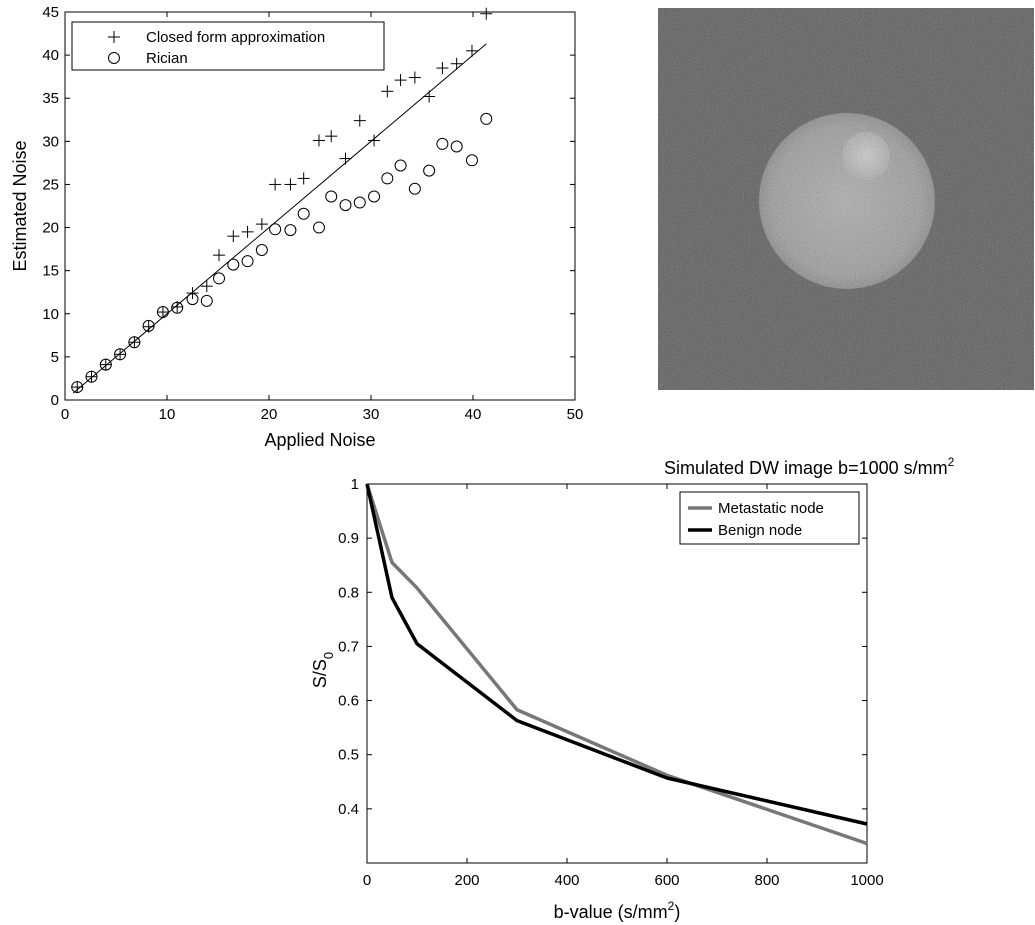 The image size is (1035, 925). I want to click on decay-y-tick-label: 0.5, so click(348, 755).